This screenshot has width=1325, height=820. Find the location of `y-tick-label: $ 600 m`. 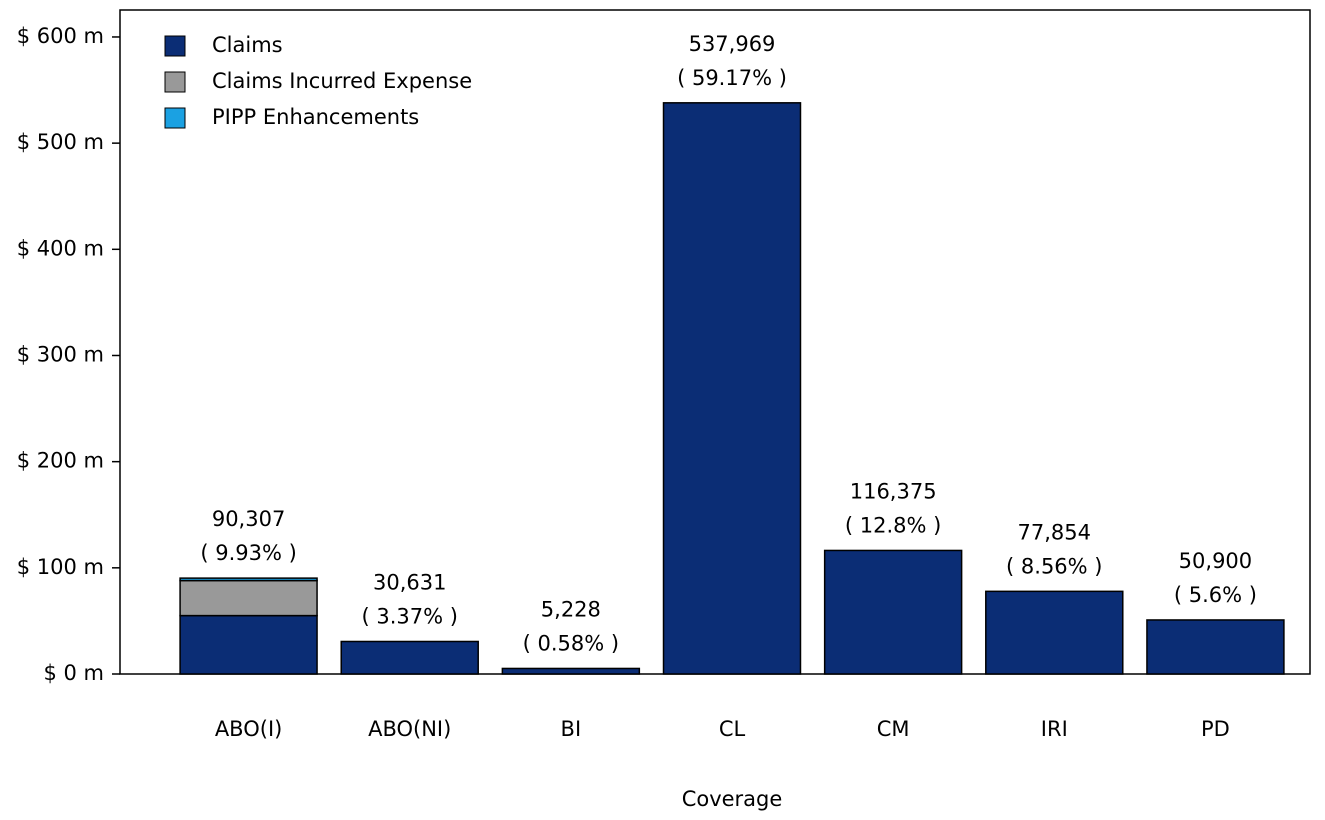

y-tick-label: $ 600 m is located at coordinates (60, 36).